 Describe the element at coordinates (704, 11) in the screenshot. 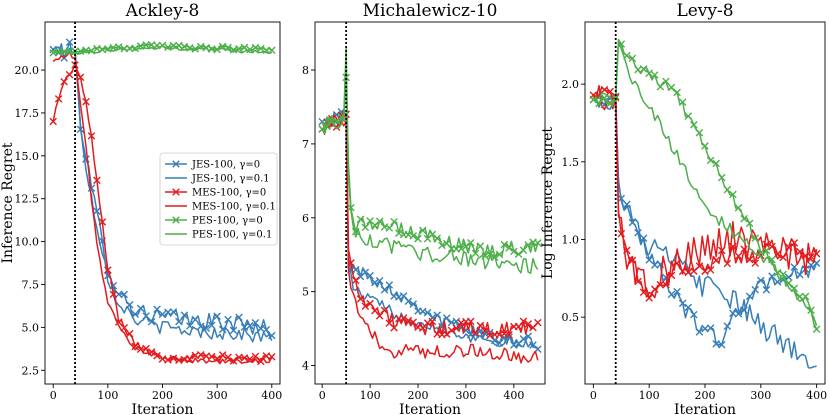

I see `chart-title: Levy-8` at that location.